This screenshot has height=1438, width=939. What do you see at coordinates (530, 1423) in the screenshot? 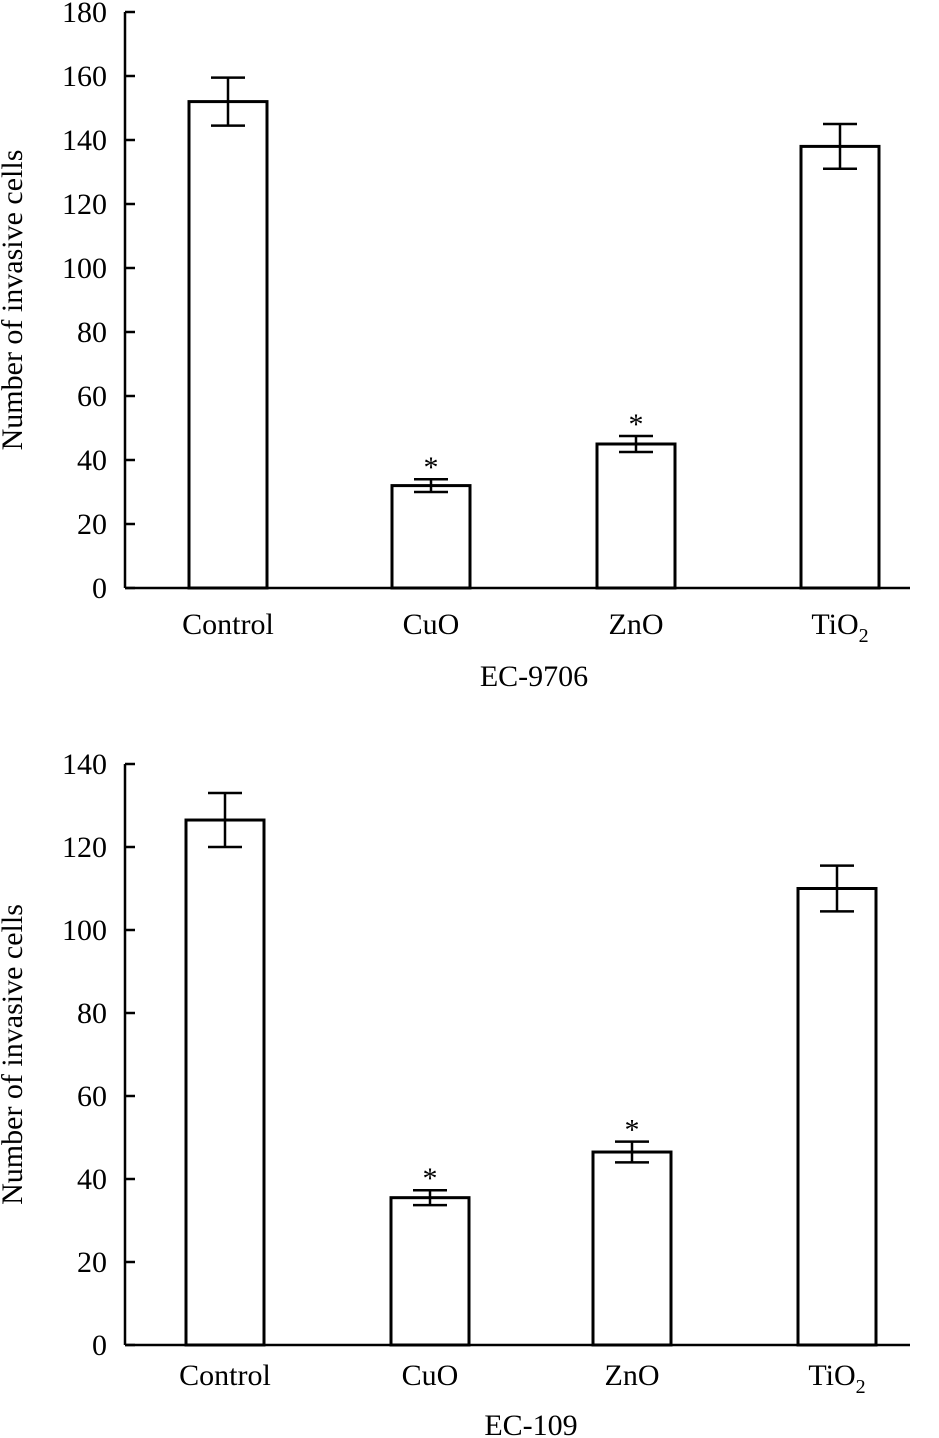
I see `x-axis-title: EC-109` at bounding box center [530, 1423].